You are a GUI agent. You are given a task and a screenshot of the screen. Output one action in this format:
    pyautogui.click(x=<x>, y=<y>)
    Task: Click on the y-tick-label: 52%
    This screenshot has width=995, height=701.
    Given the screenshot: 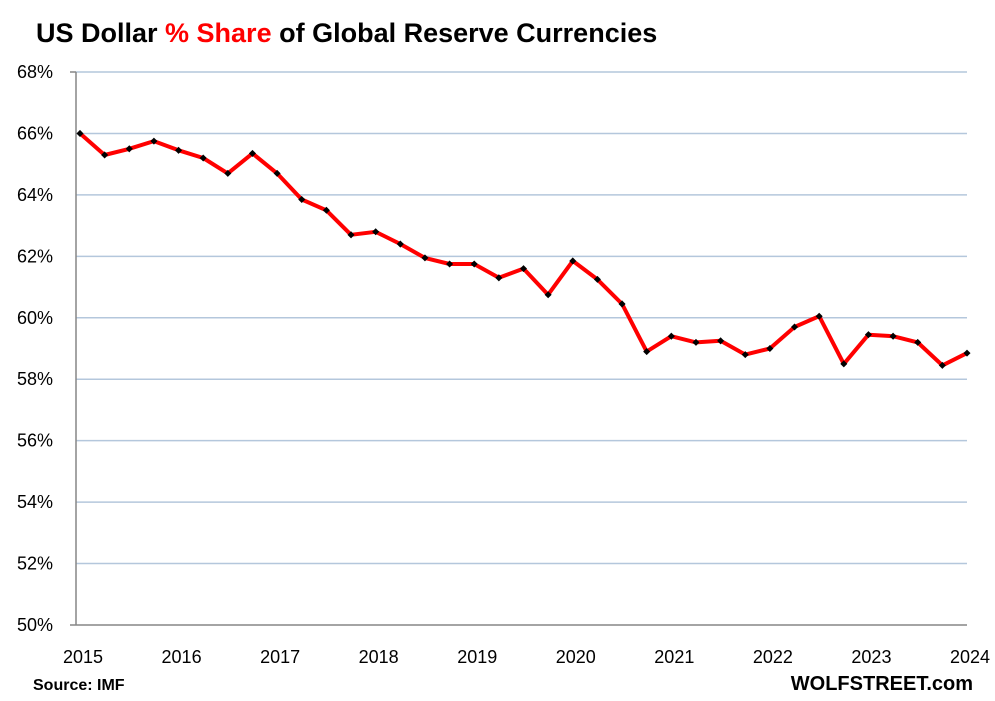 What is the action you would take?
    pyautogui.click(x=35, y=564)
    